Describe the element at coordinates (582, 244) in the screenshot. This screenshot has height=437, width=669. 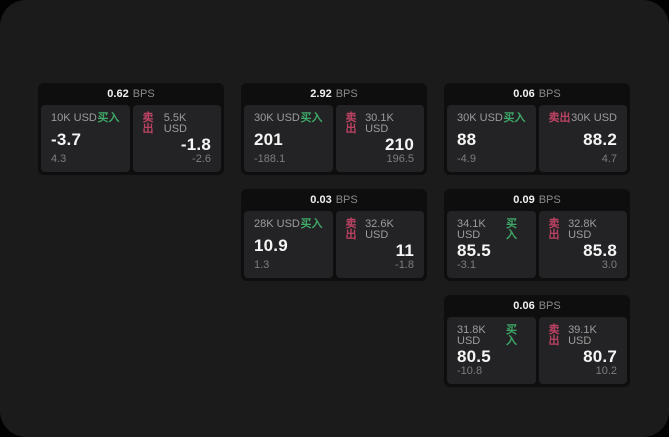
I see `sell-quote-tile: 卖出 32.8K USD 85.8 3.0` at that location.